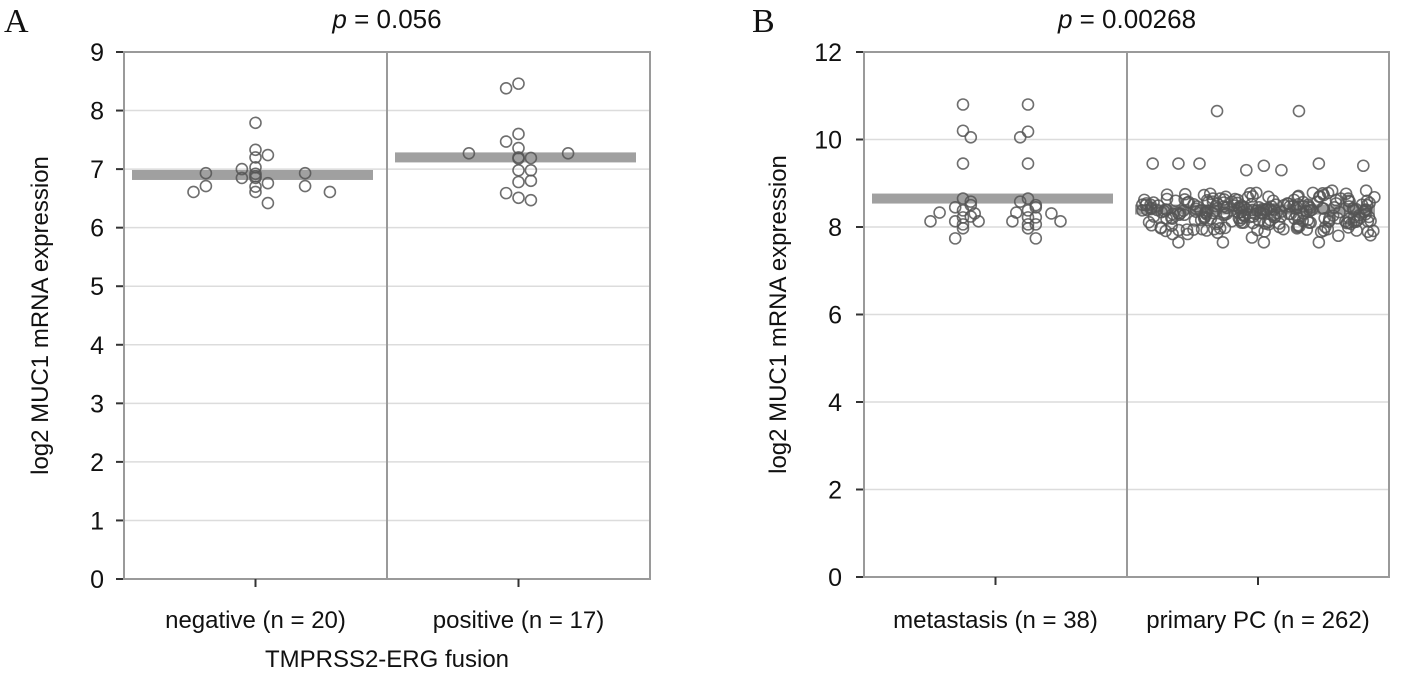 This screenshot has height=673, width=1418. What do you see at coordinates (386, 19) in the screenshot?
I see `panel-title-A: p = 0.056` at bounding box center [386, 19].